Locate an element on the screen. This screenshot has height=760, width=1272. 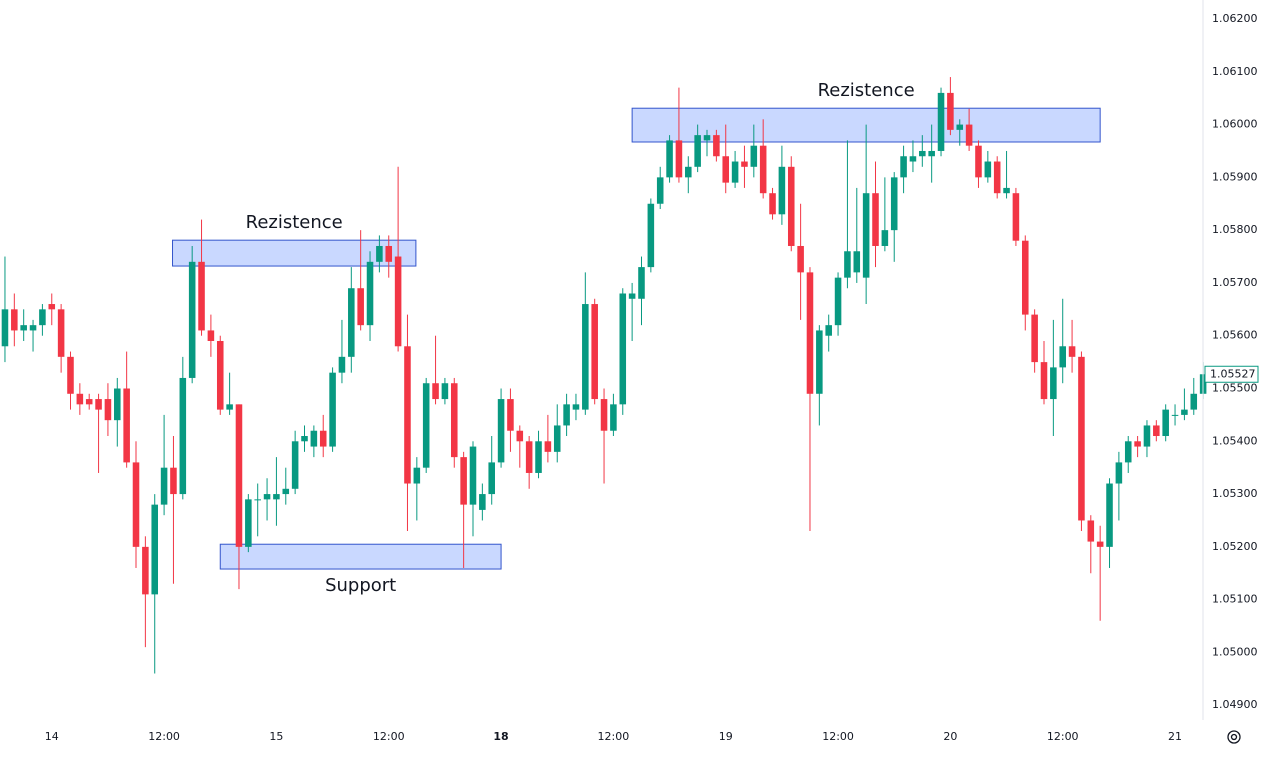
y-tick-label: 1.05100 is located at coordinates (1235, 599).